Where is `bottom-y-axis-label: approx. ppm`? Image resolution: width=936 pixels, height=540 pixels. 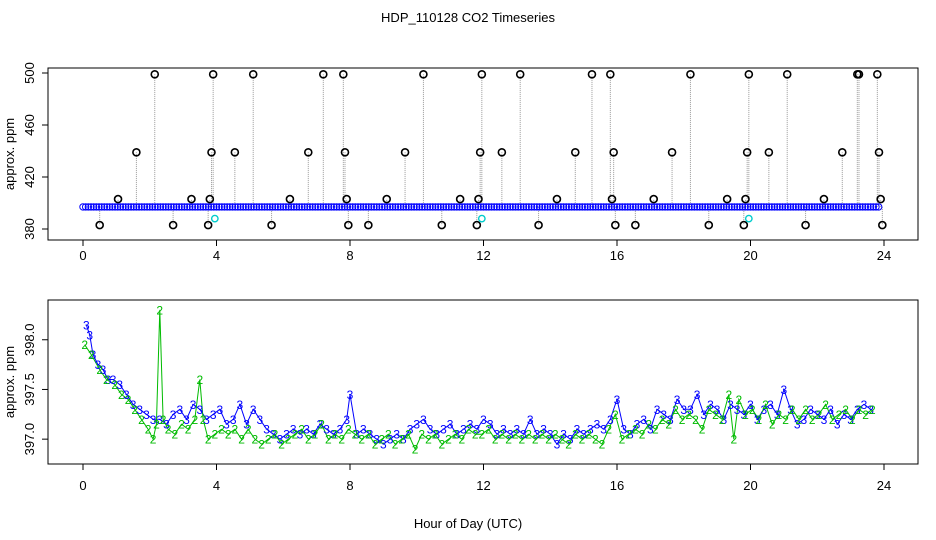
bottom-y-axis-label: approx. ppm is located at coordinates (9, 382).